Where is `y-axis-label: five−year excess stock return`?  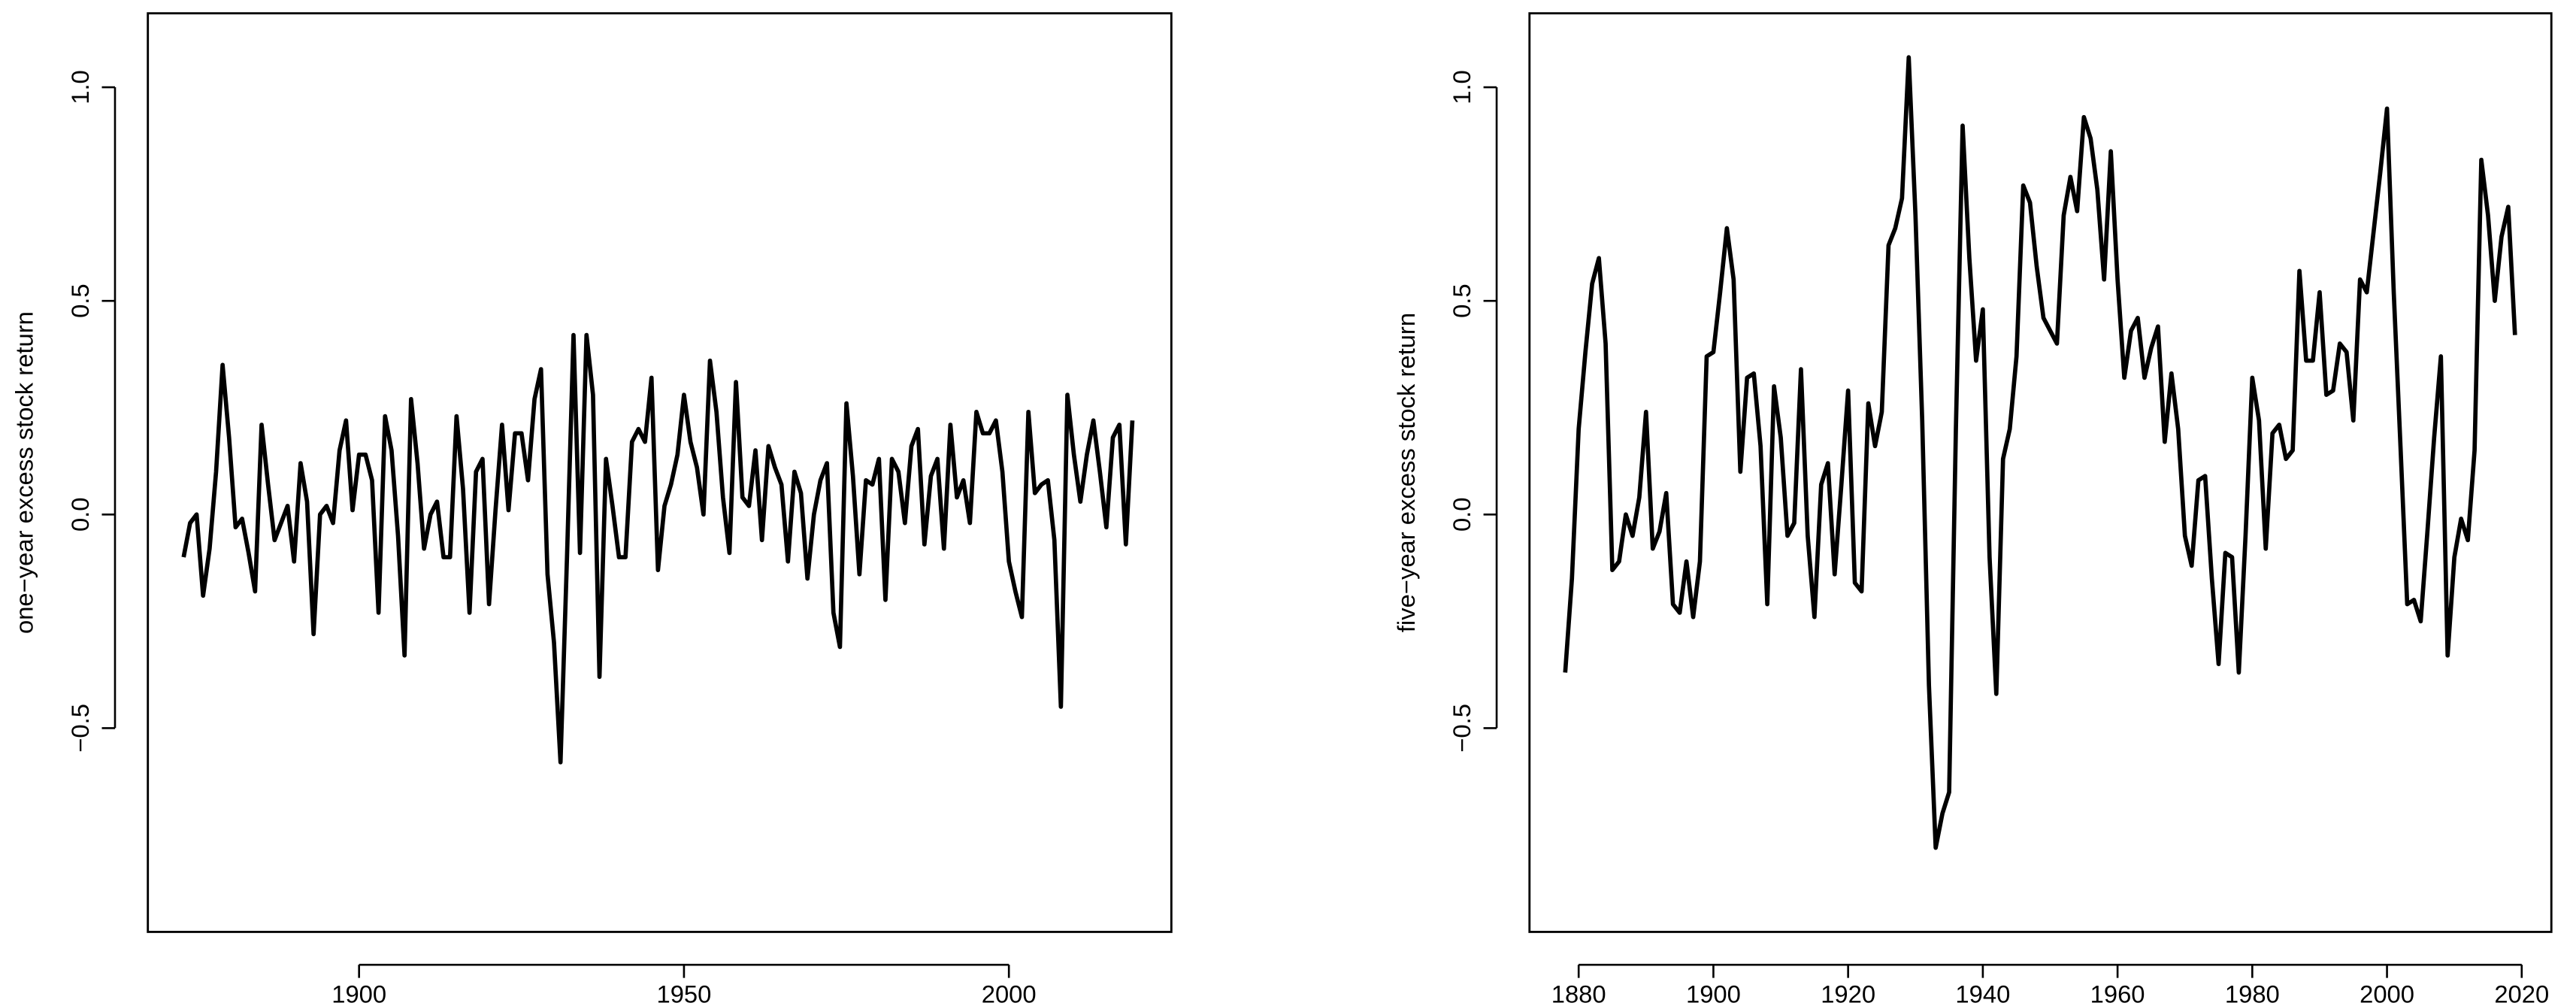 y-axis-label: five−year excess stock return is located at coordinates (1406, 472).